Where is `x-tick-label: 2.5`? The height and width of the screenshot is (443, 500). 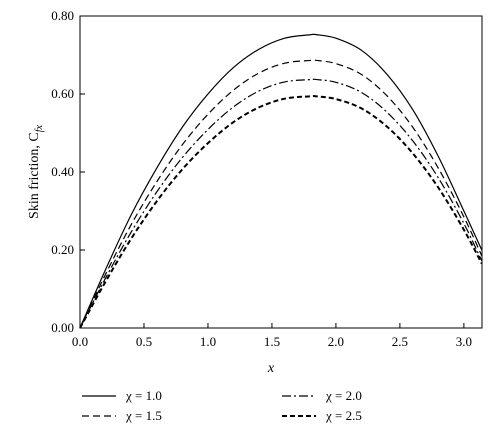 x-tick-label: 2.5 is located at coordinates (400, 341).